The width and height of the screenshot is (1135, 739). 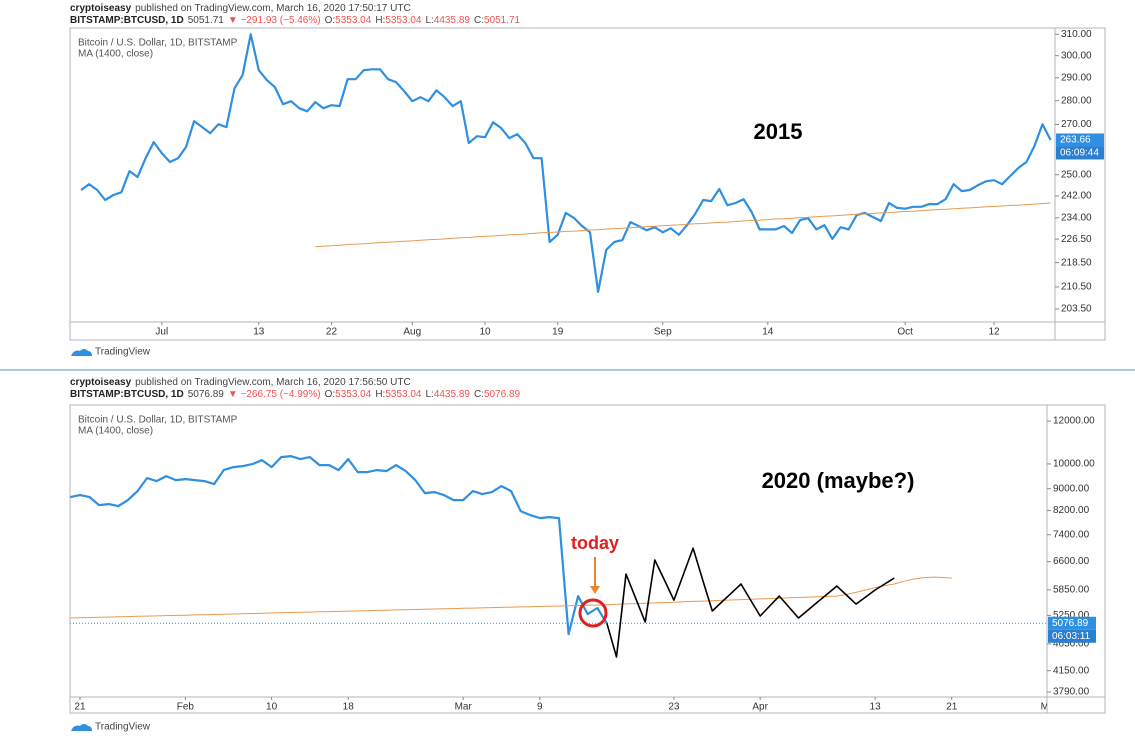 What do you see at coordinates (674, 707) in the screenshot?
I see `x-tick-label: 23` at bounding box center [674, 707].